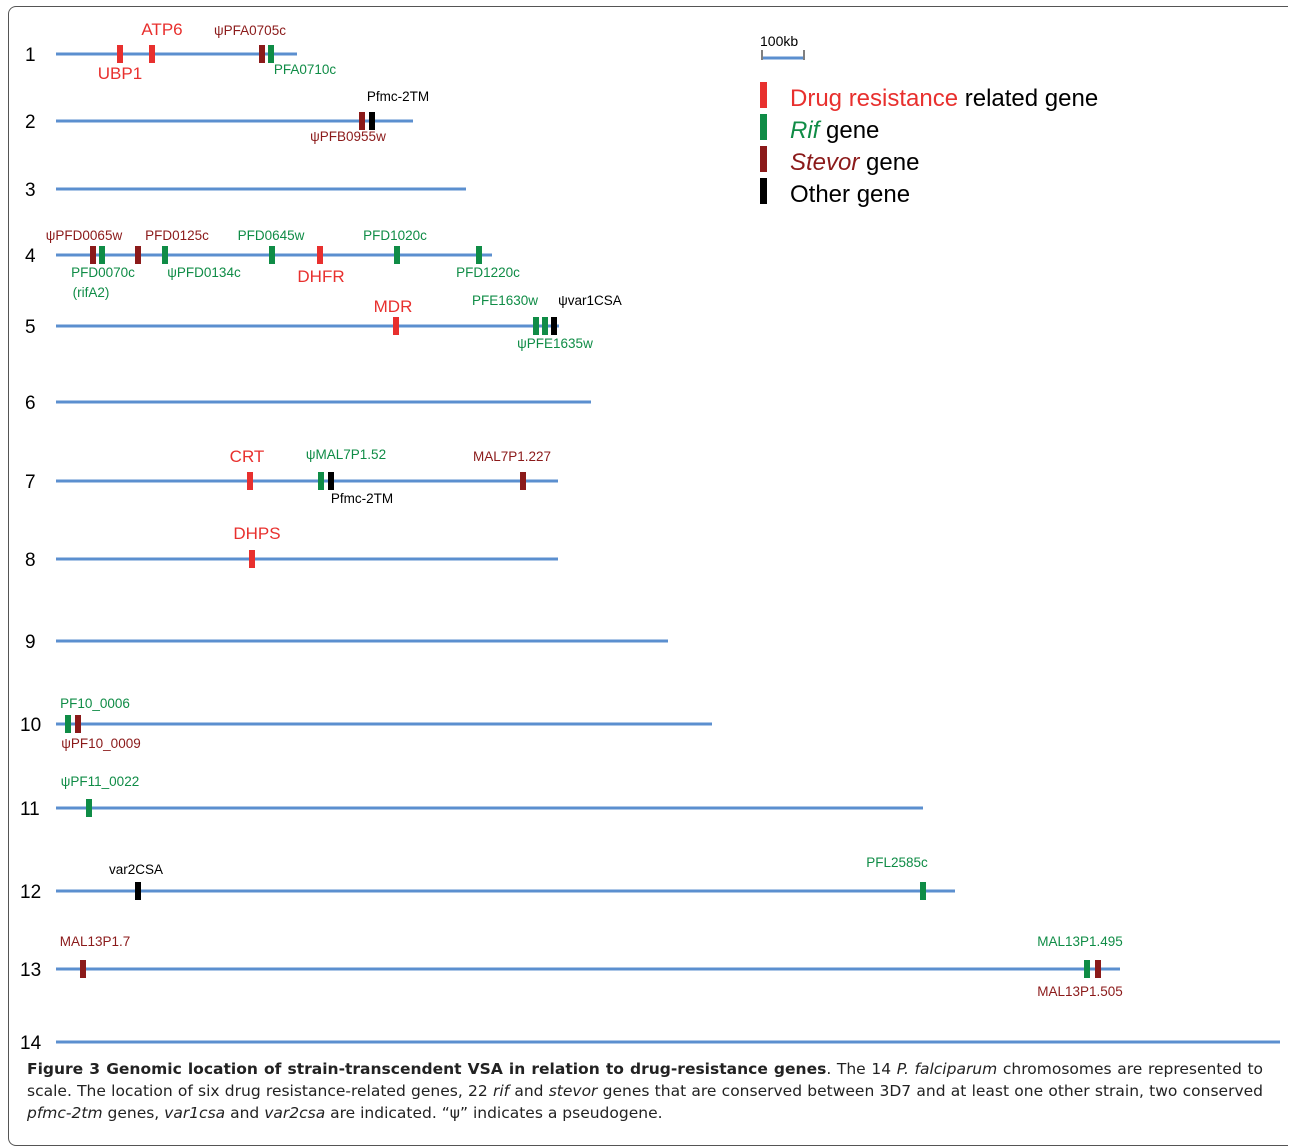  Describe the element at coordinates (30, 256) in the screenshot. I see `chromosome-4-label: 4` at that location.